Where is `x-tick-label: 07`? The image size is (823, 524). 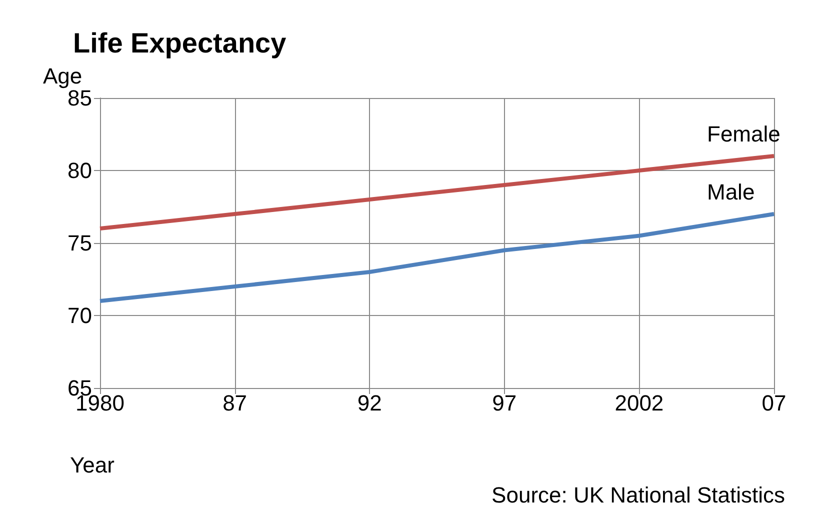 x-tick-label: 07 is located at coordinates (774, 403).